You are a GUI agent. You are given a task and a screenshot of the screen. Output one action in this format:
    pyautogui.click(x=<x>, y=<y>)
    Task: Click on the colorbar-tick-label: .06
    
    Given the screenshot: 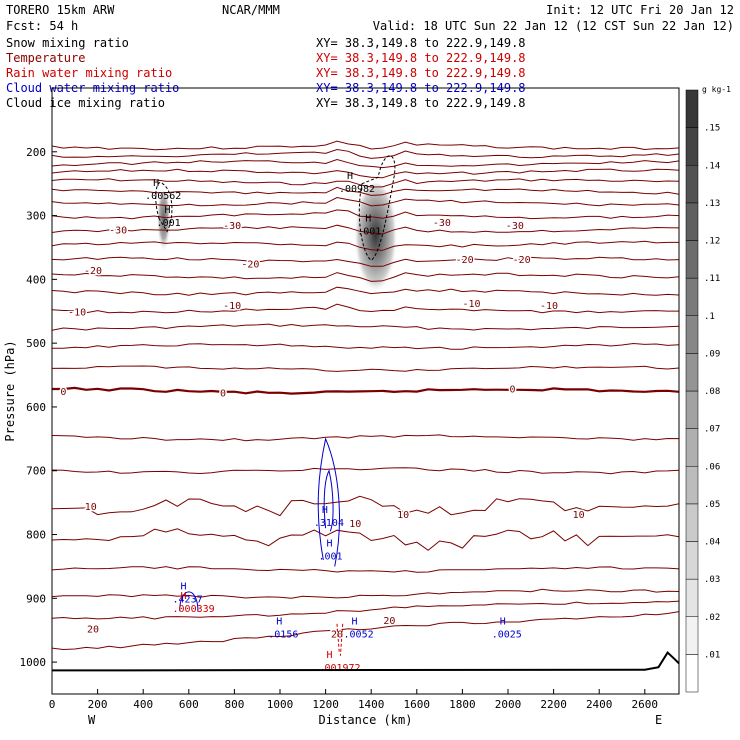 What is the action you would take?
    pyautogui.click(x=712, y=467)
    